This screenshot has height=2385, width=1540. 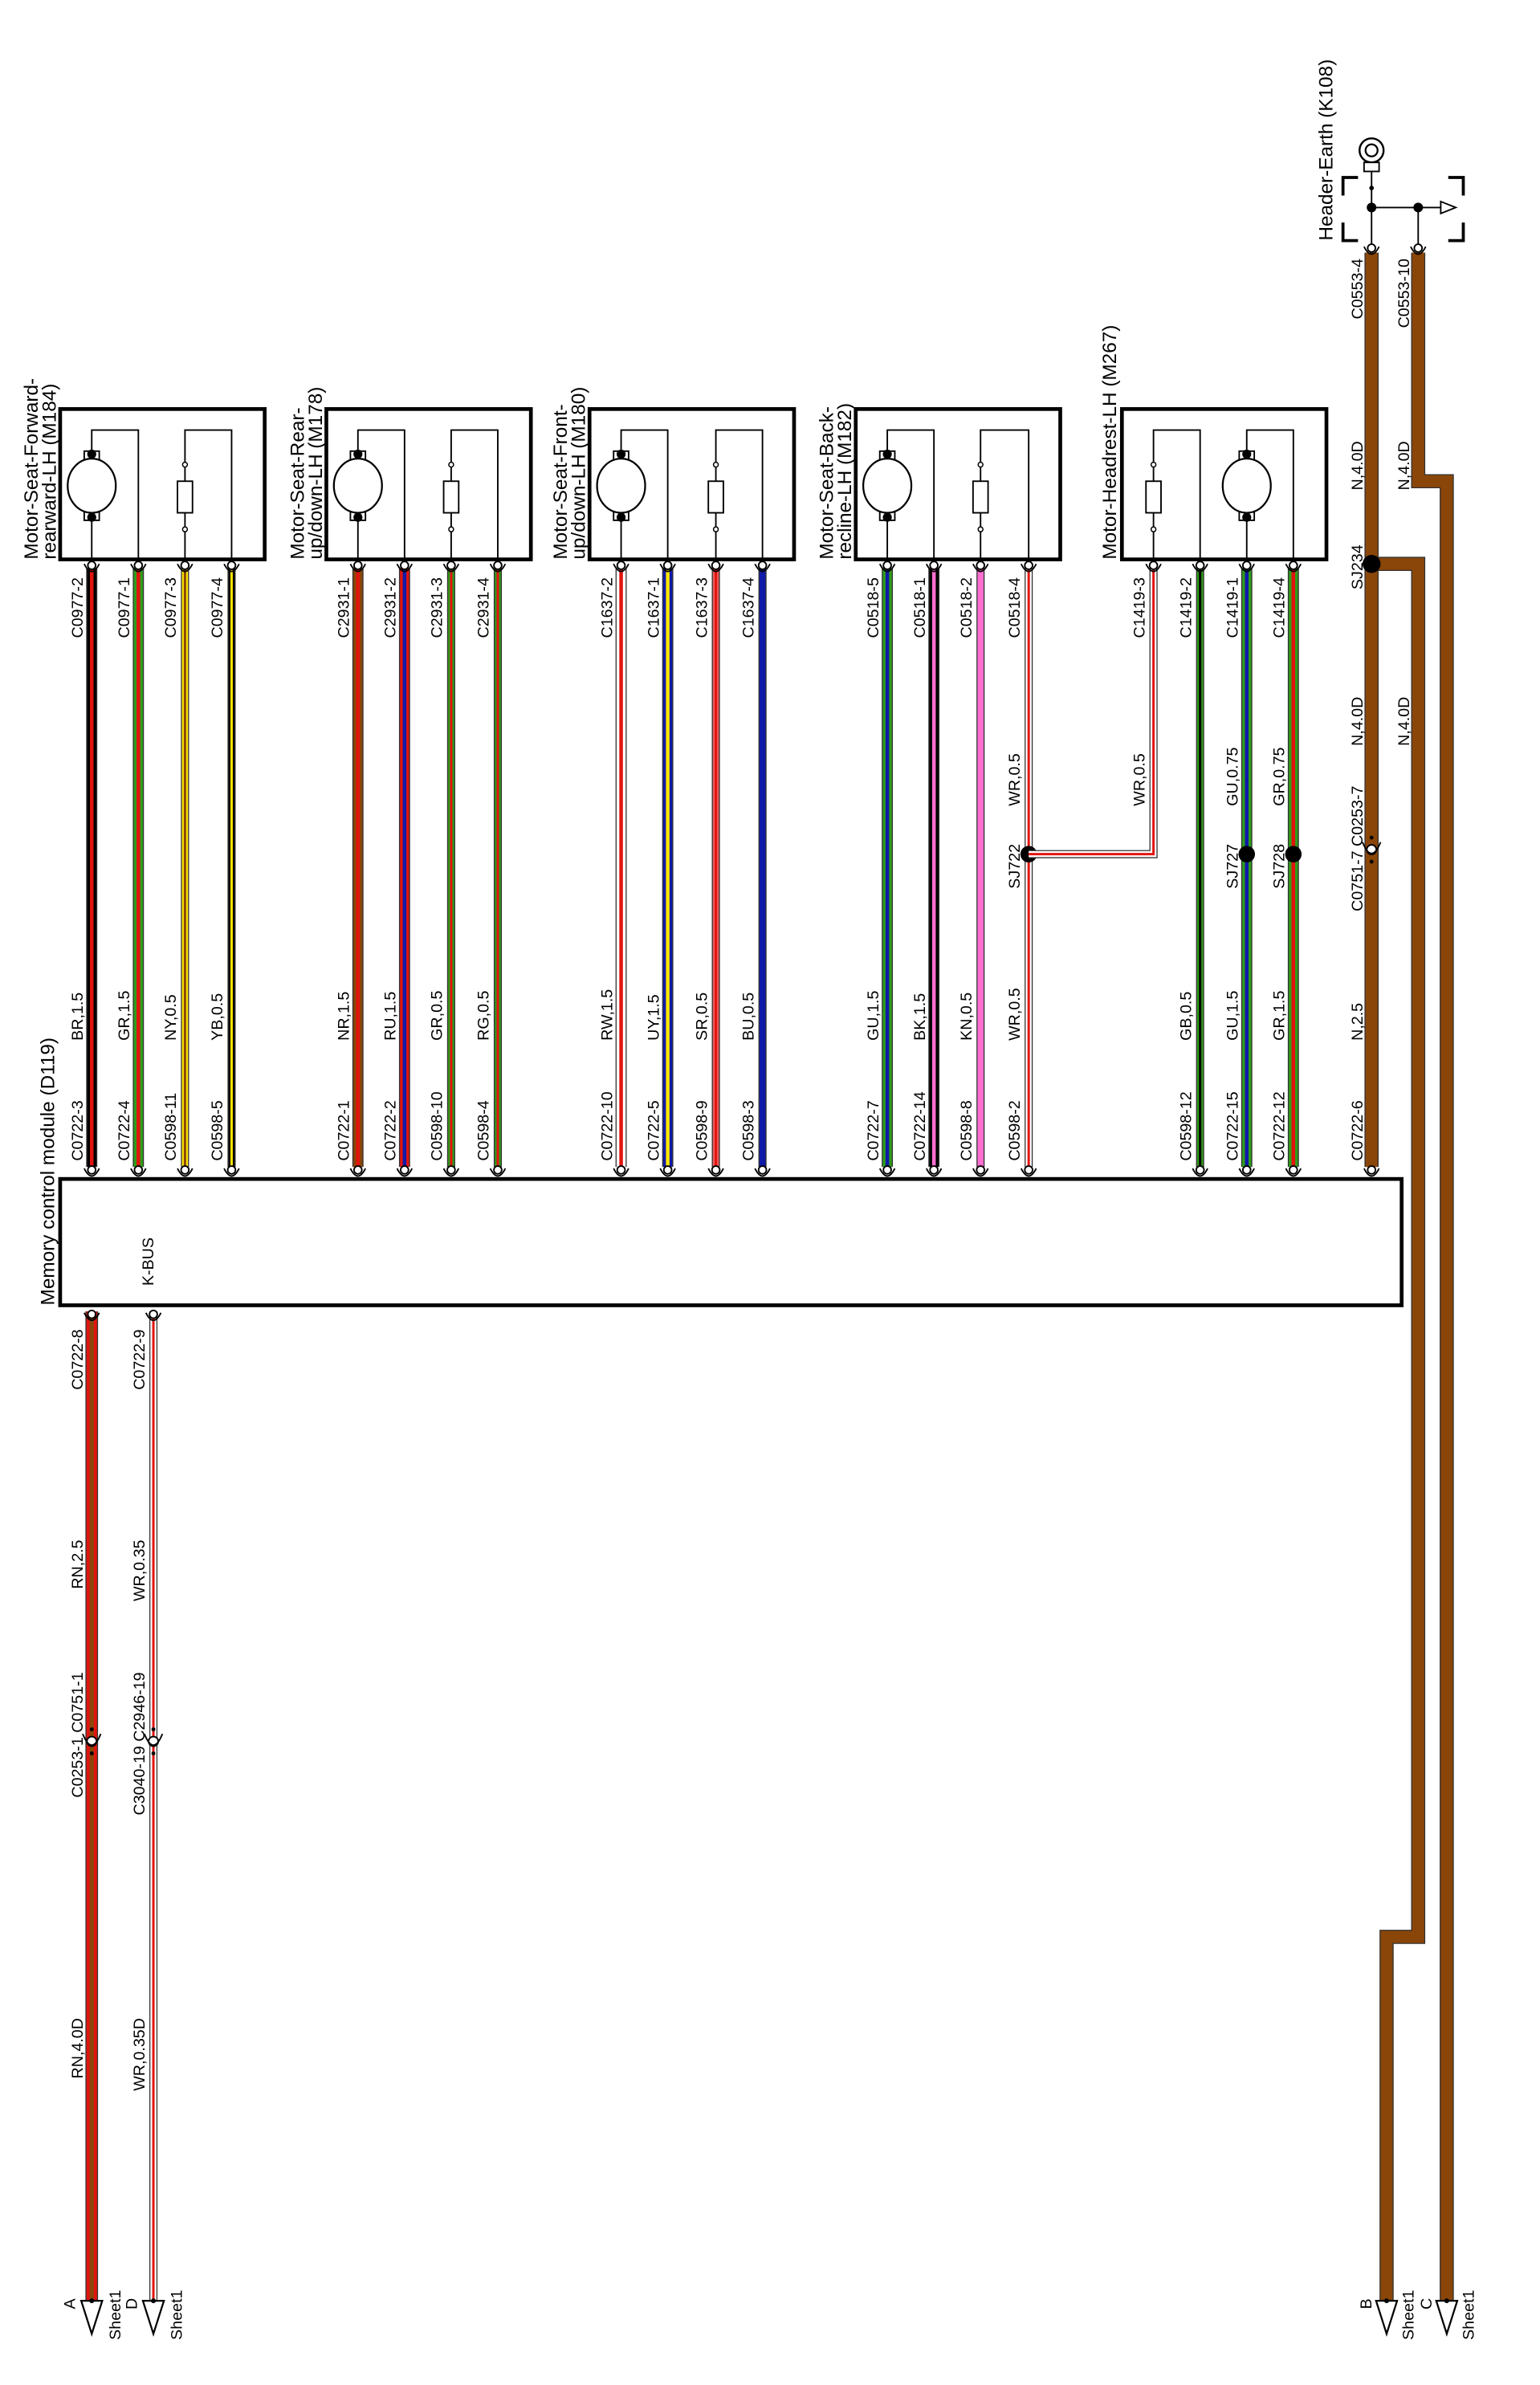 I want to click on motor-pin-label: C0977-2, so click(x=78, y=607).